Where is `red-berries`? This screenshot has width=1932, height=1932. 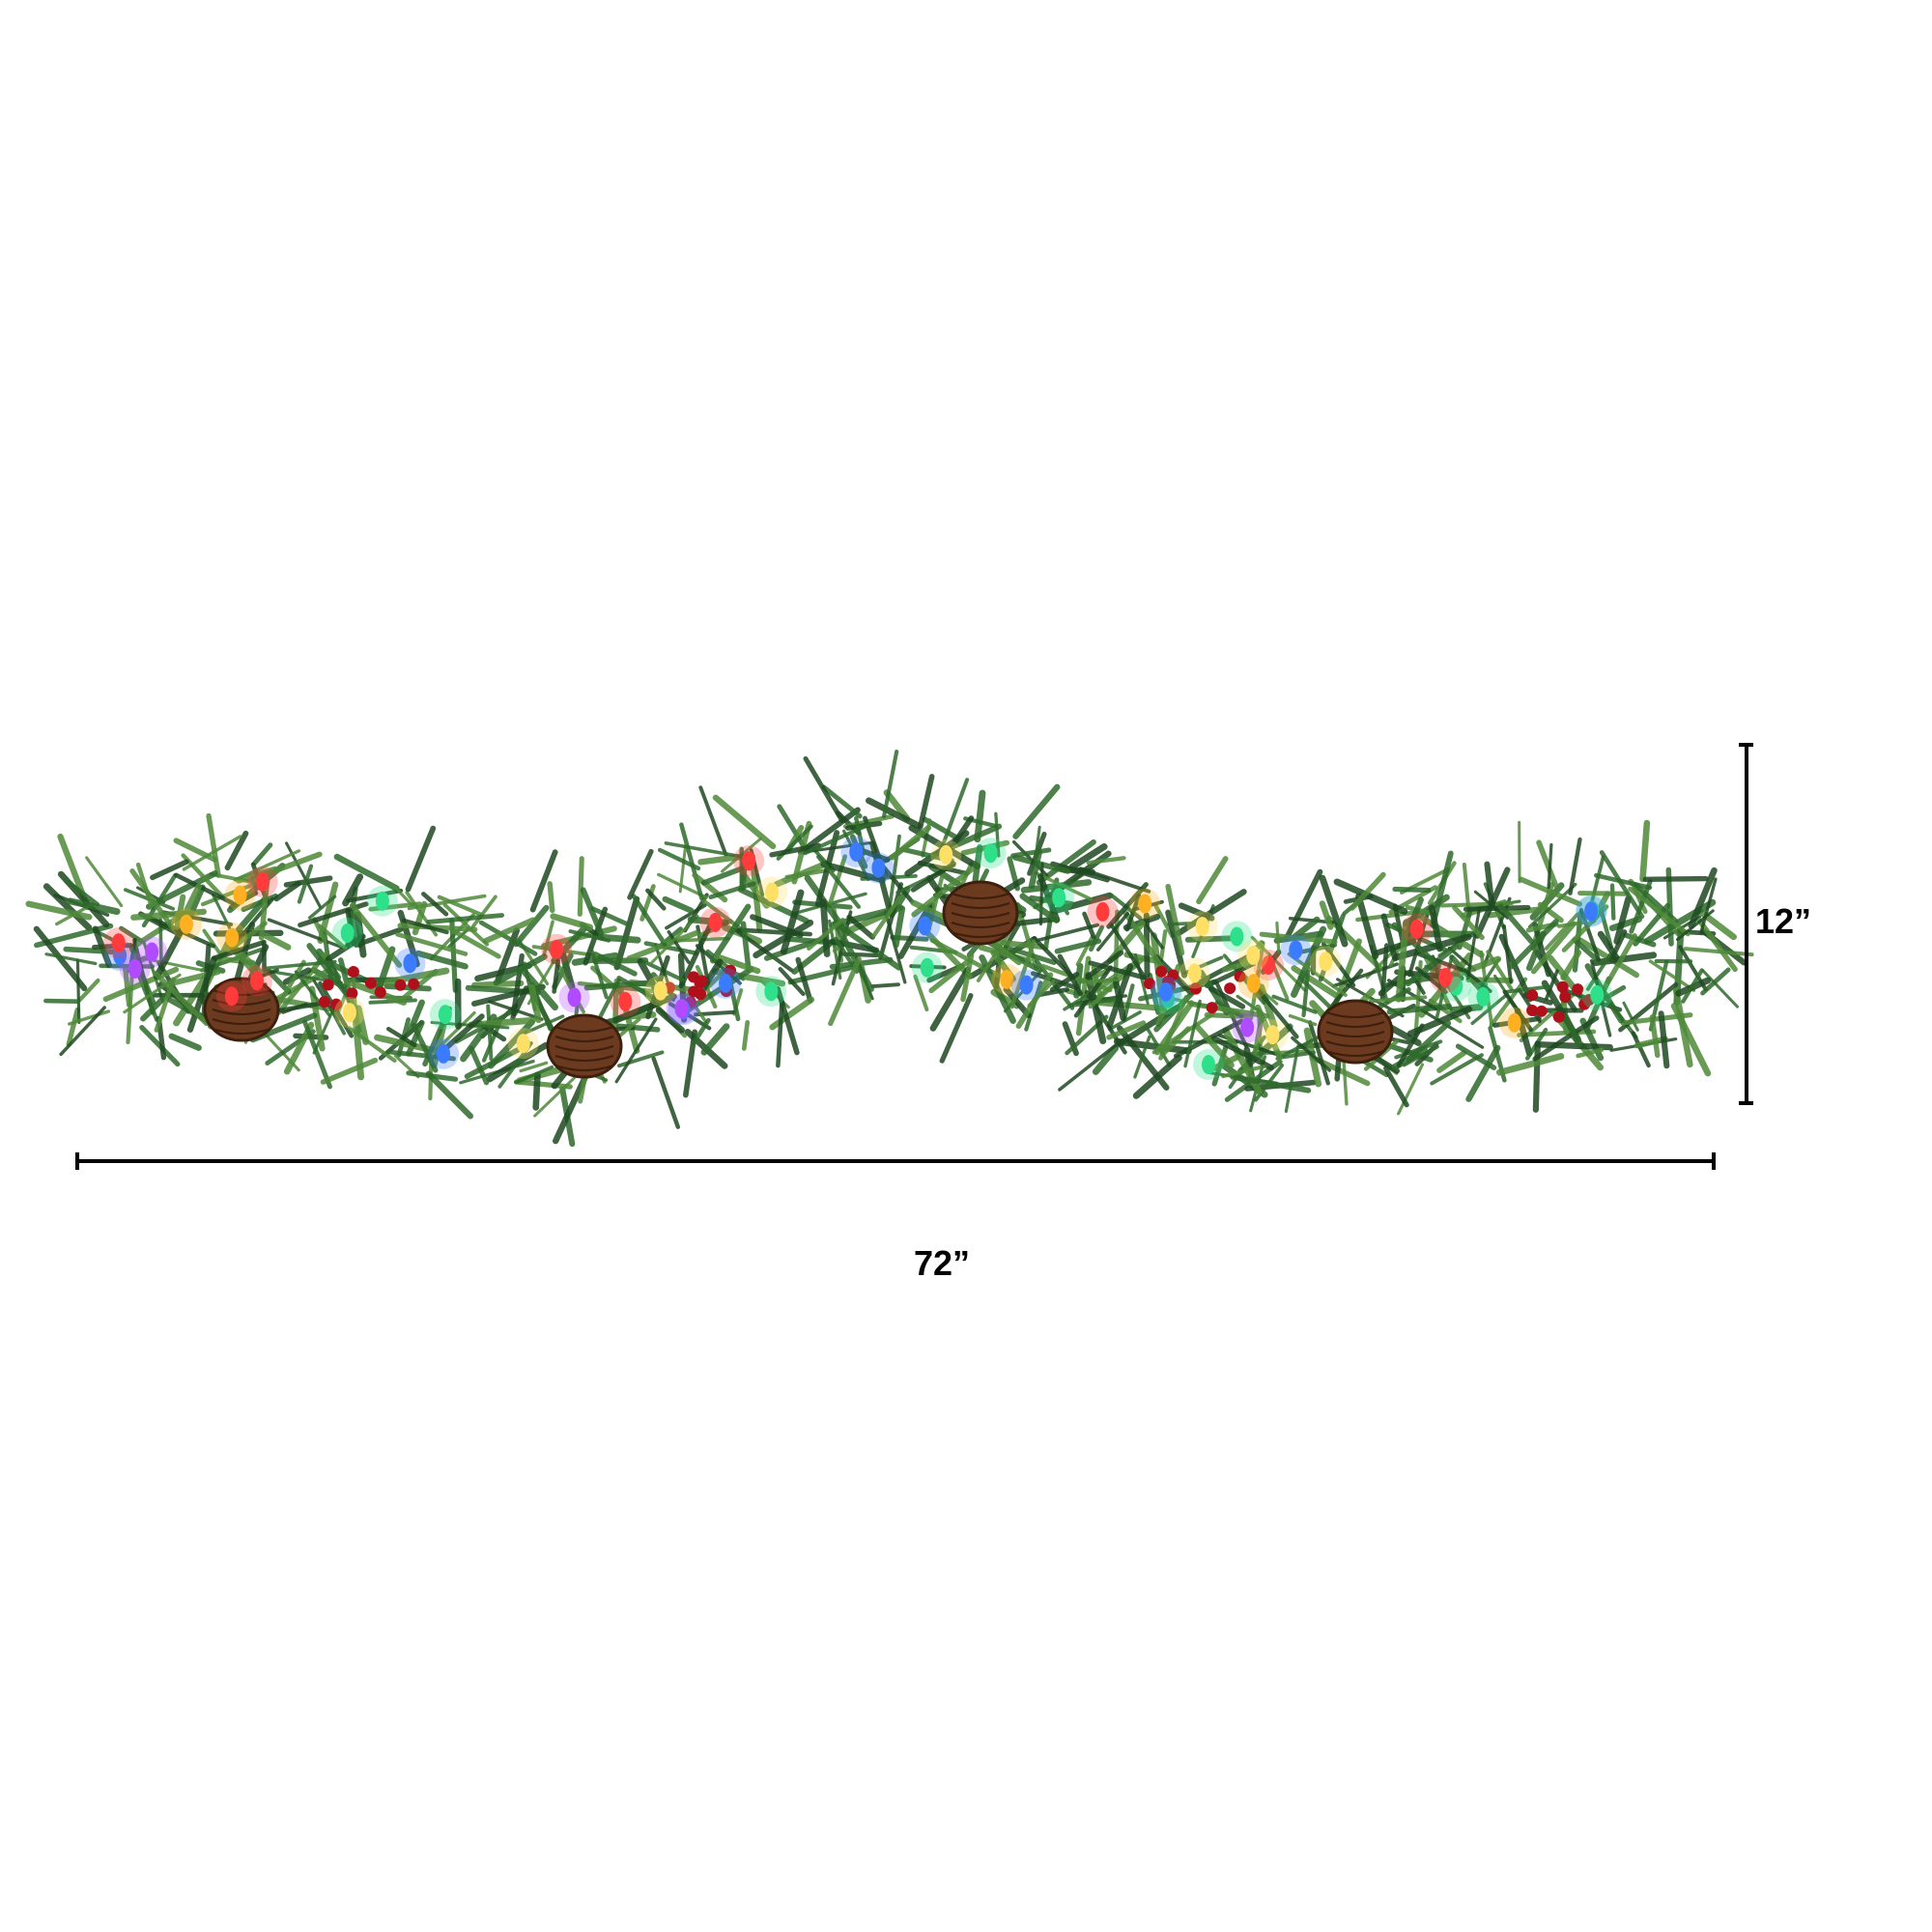
red-berries is located at coordinates (956, 993).